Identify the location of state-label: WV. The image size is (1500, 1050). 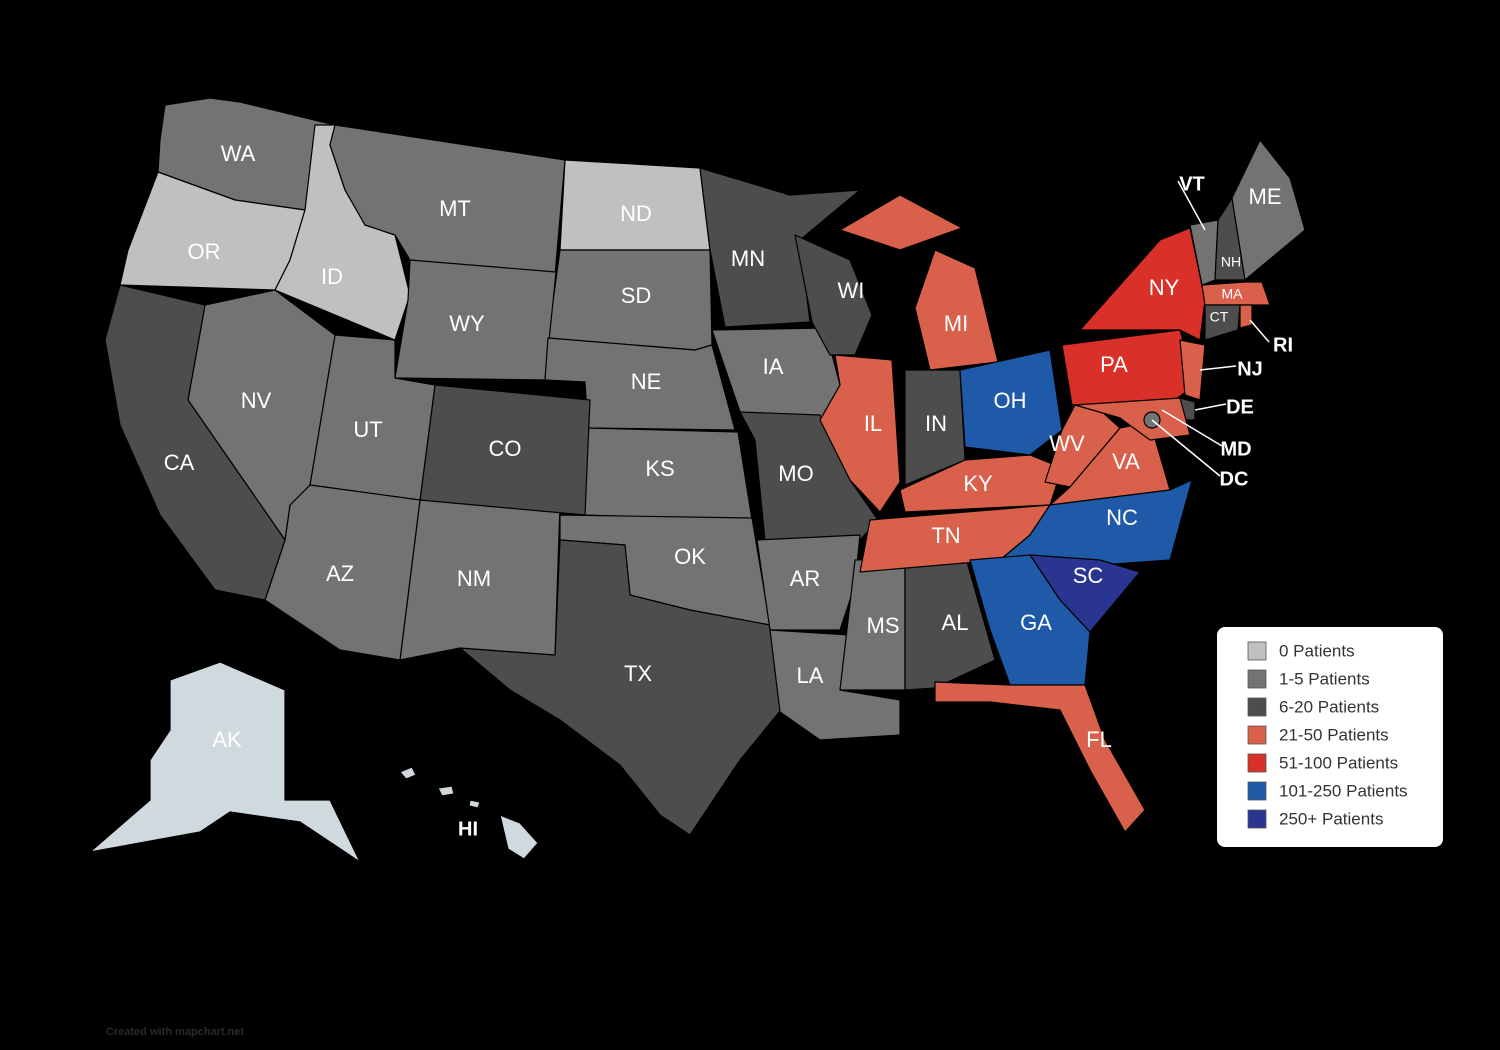
(1067, 443).